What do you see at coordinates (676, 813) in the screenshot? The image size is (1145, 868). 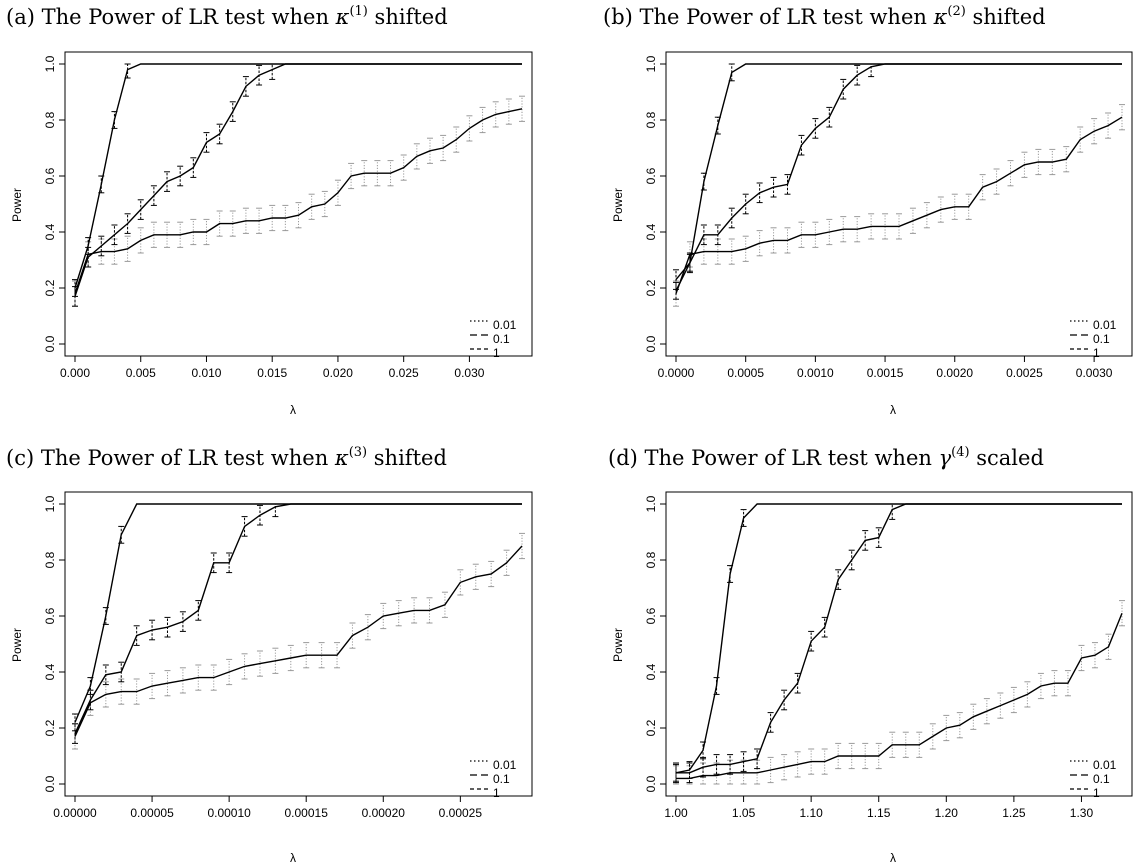 I see `panel-d-xtick-label: 1.00` at bounding box center [676, 813].